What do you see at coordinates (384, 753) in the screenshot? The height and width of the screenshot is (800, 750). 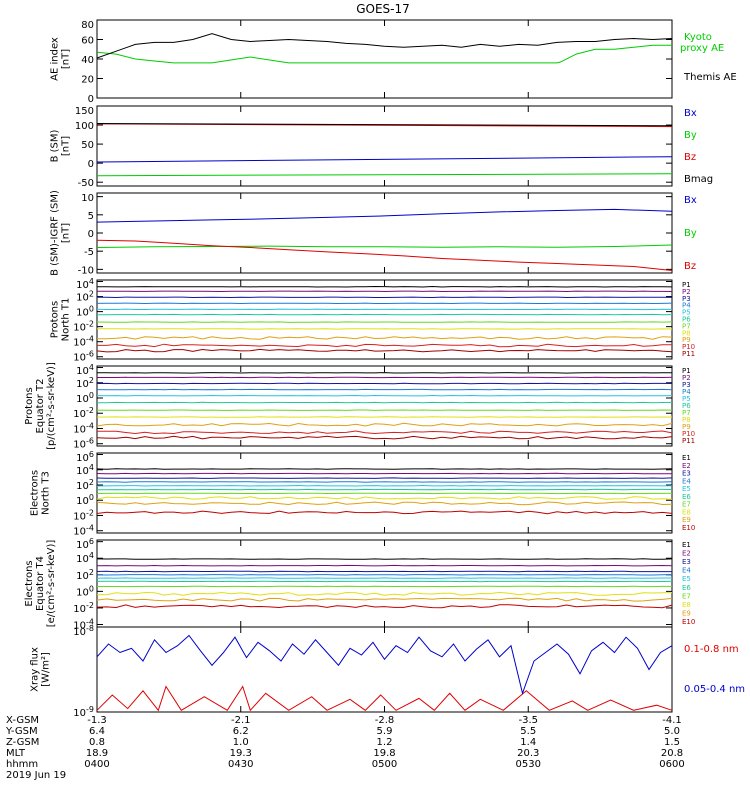 I see `x-axis-value: 19.8` at bounding box center [384, 753].